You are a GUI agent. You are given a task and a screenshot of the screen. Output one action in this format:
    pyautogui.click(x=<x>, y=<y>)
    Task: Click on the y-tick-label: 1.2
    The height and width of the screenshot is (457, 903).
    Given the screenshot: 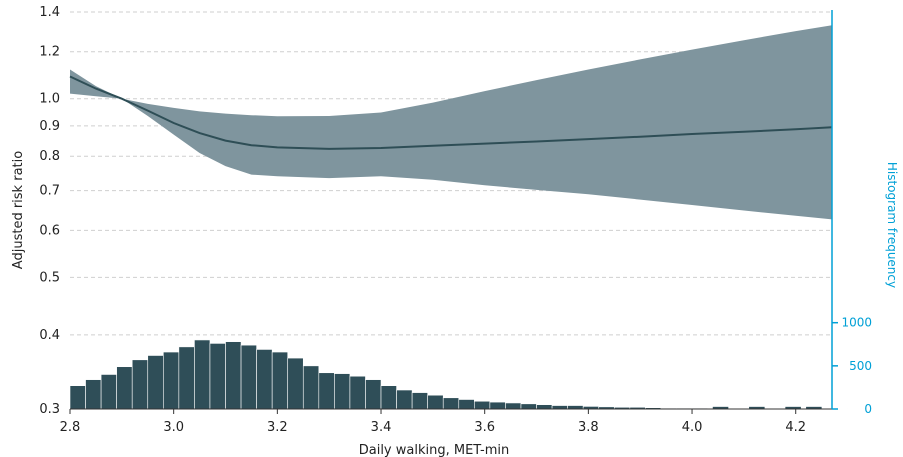 What is the action you would take?
    pyautogui.click(x=49, y=52)
    